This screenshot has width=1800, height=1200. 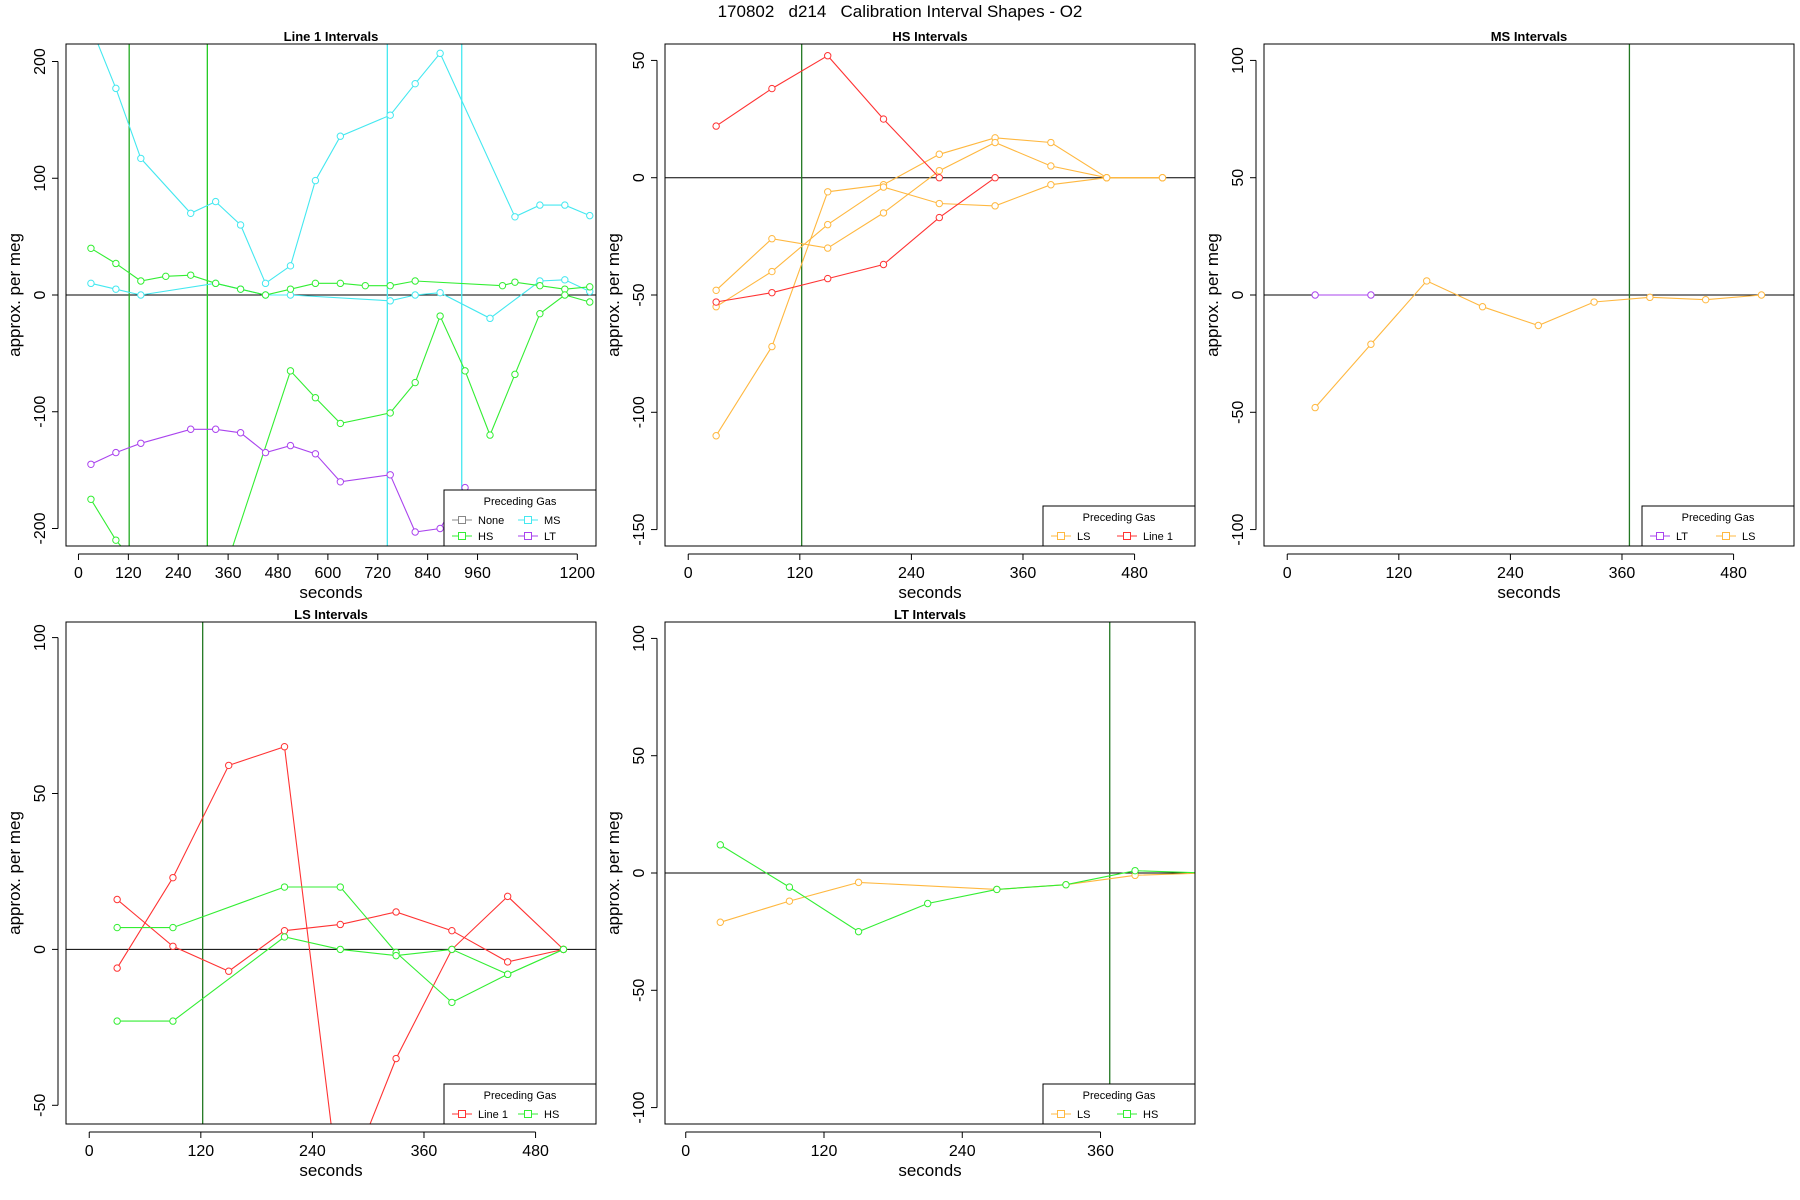 I want to click on legend-entry: HS, so click(x=551, y=1115).